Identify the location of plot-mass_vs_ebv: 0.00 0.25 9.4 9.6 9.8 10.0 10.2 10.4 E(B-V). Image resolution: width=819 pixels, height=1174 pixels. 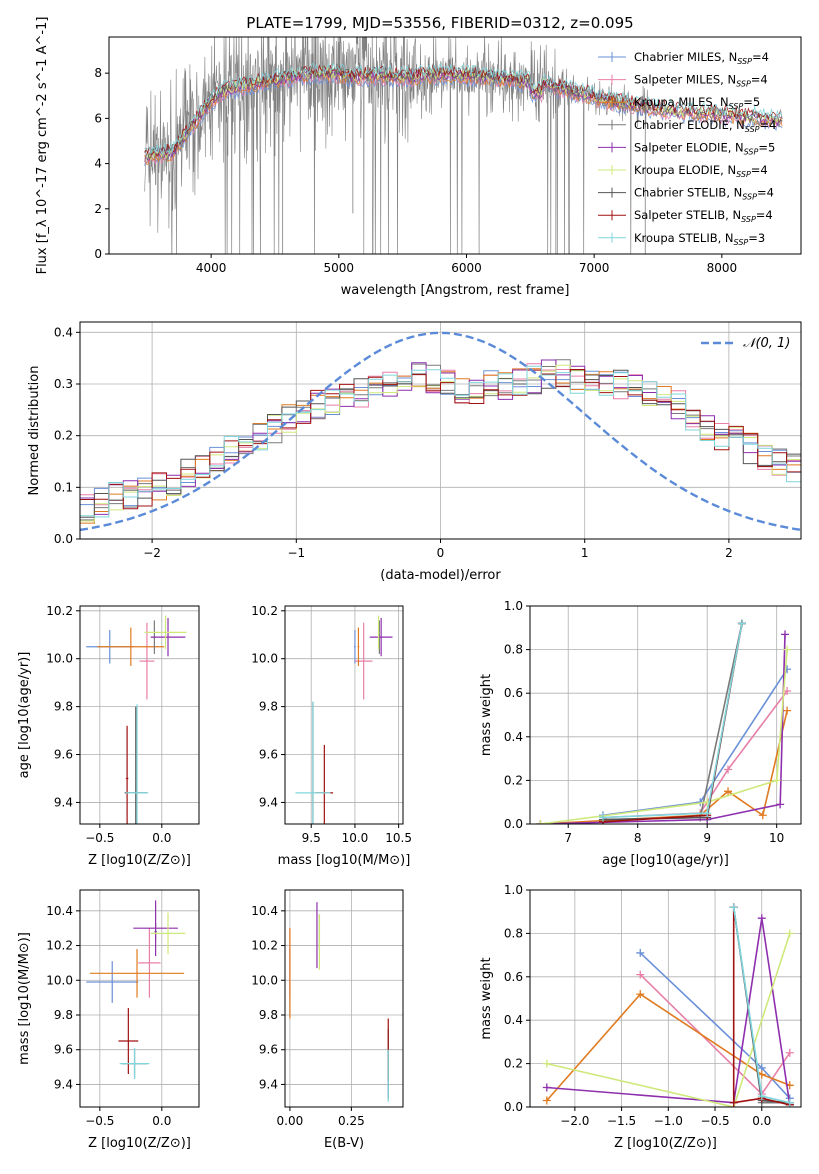
(327, 1020).